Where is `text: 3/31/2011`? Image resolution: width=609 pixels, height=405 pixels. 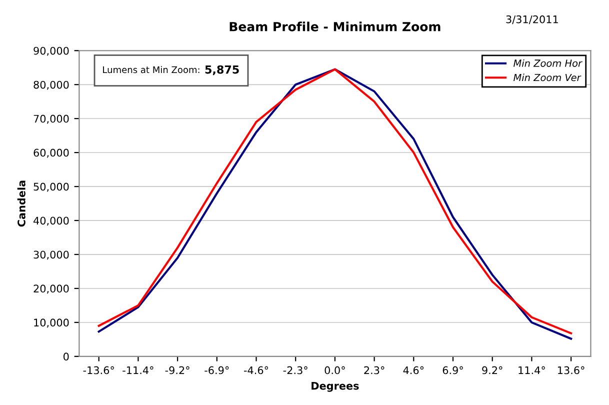 text: 3/31/2011 is located at coordinates (532, 19).